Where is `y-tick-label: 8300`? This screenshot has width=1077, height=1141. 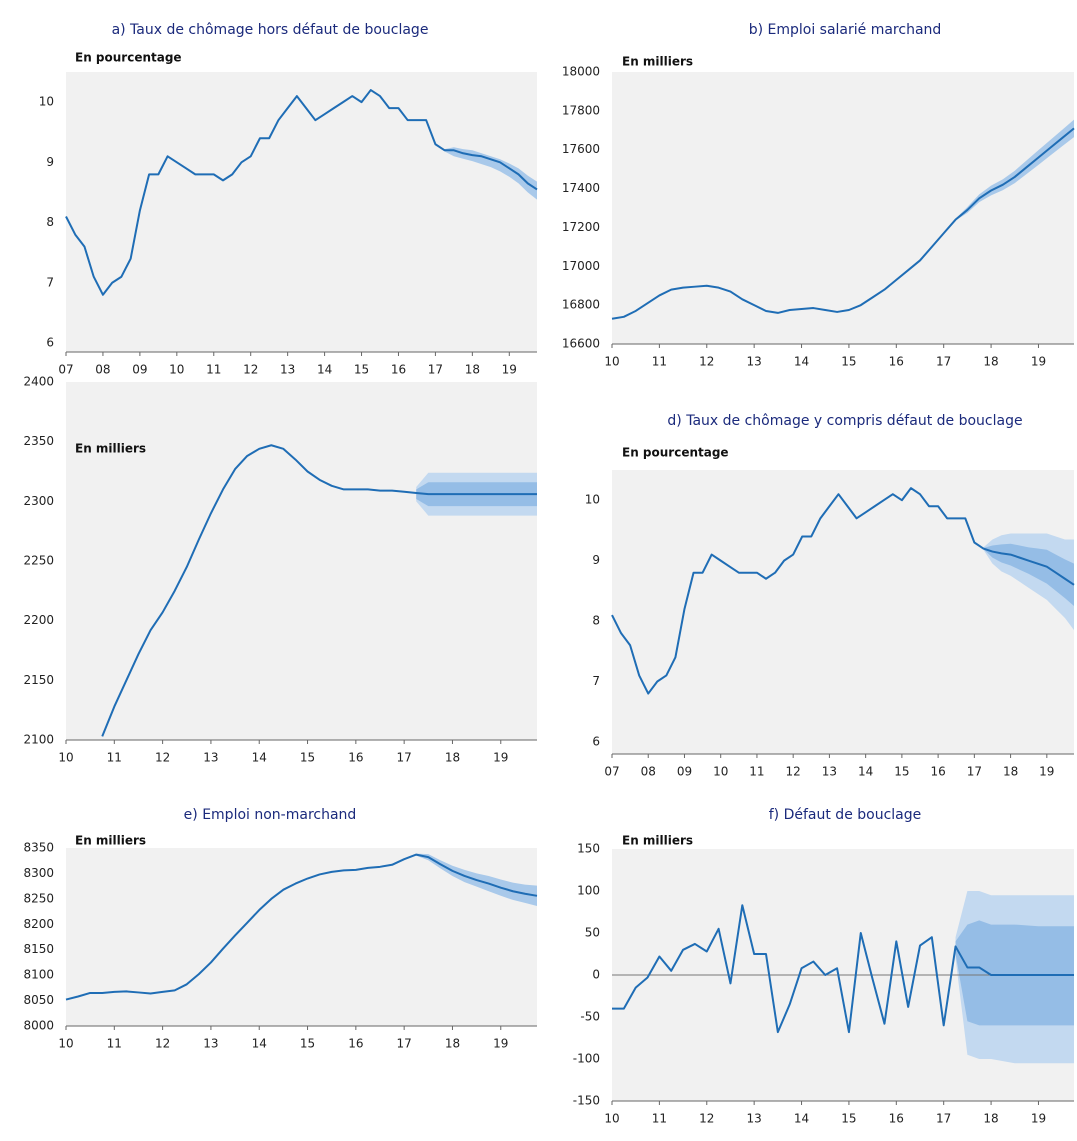
y-tick-label: 8300 is located at coordinates (38, 873).